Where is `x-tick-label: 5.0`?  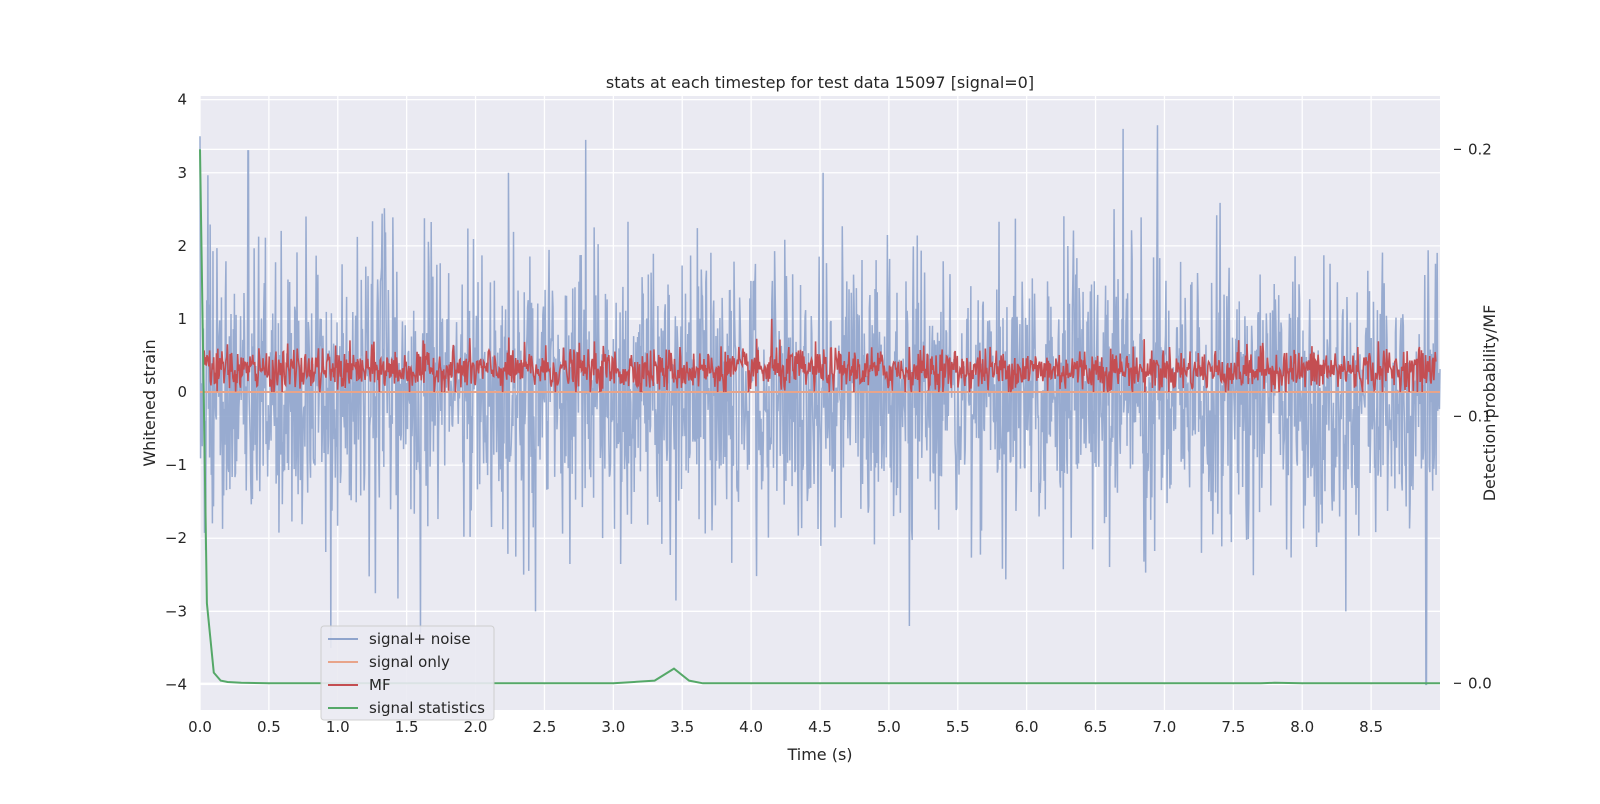
x-tick-label: 5.0 is located at coordinates (889, 727).